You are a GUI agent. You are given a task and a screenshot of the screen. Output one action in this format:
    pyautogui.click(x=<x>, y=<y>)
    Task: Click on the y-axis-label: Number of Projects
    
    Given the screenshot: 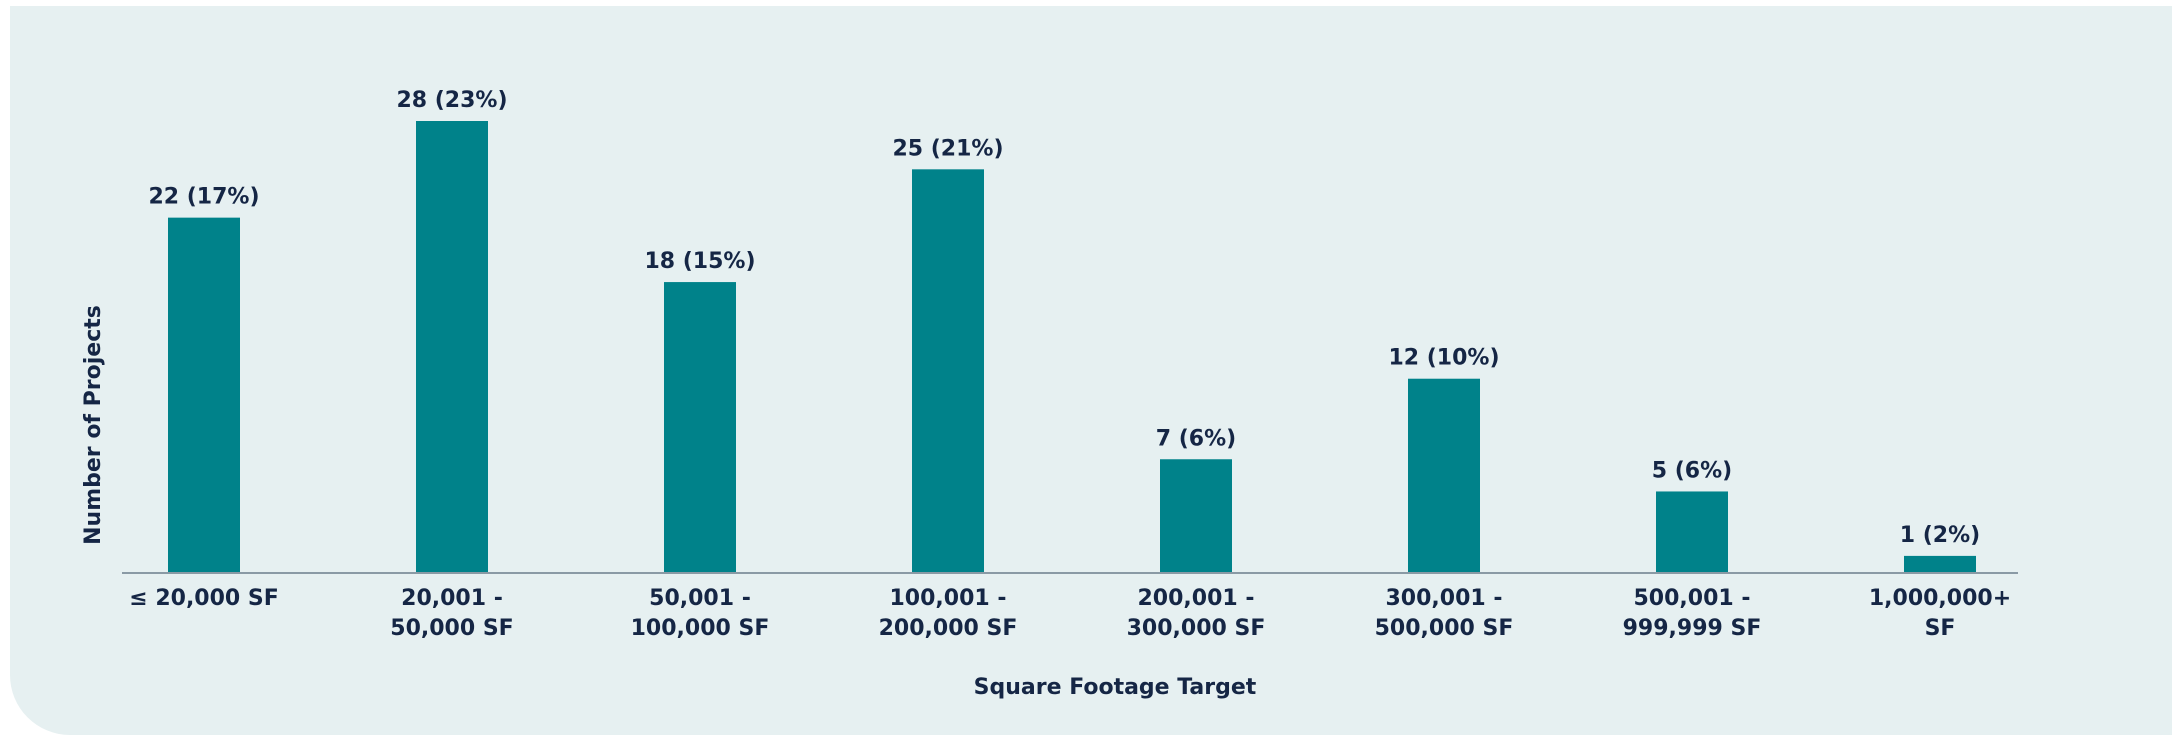 What is the action you would take?
    pyautogui.click(x=93, y=425)
    